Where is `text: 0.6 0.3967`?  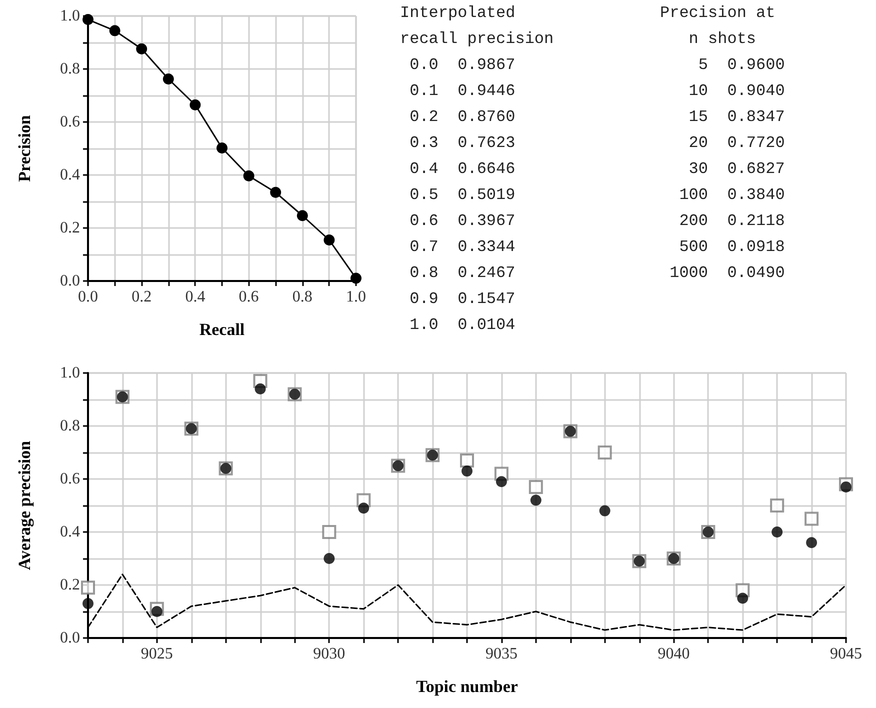
text: 0.6 0.3967 is located at coordinates (462, 221).